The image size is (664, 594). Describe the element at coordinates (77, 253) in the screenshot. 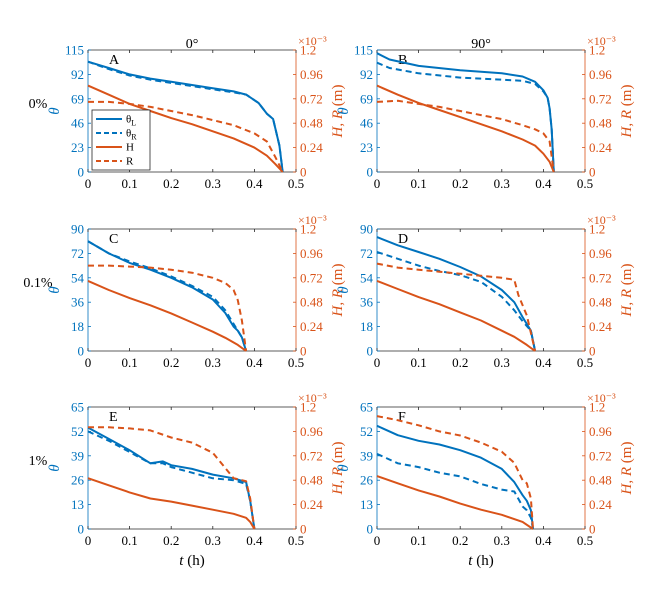

I see `left-tick-label: 72` at that location.